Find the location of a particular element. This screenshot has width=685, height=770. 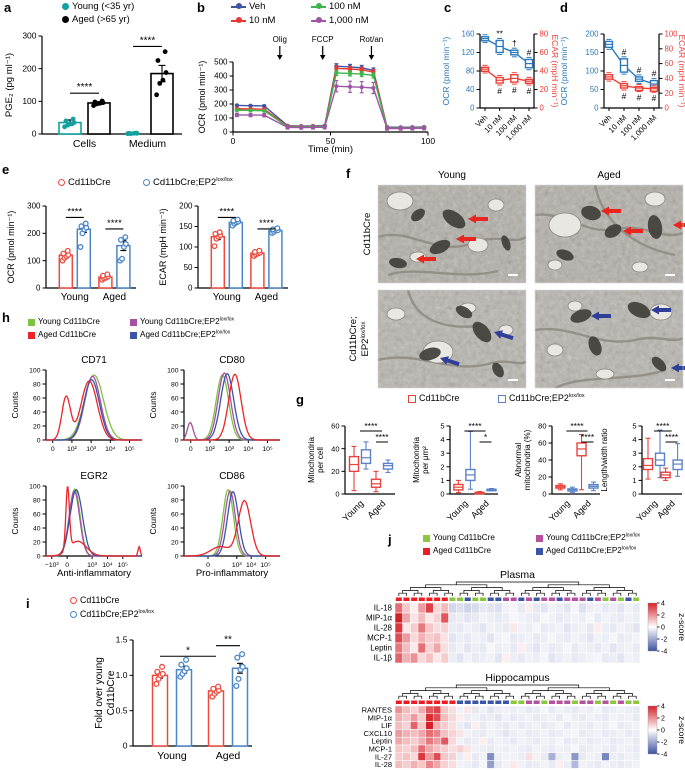

cd11bcre-marker-icon is located at coordinates (61, 183).